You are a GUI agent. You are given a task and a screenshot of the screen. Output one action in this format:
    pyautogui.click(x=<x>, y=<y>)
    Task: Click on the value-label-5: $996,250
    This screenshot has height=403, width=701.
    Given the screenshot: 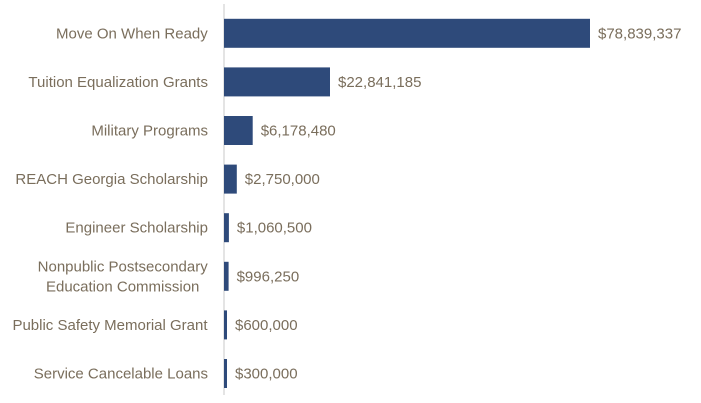 What is the action you would take?
    pyautogui.click(x=268, y=276)
    